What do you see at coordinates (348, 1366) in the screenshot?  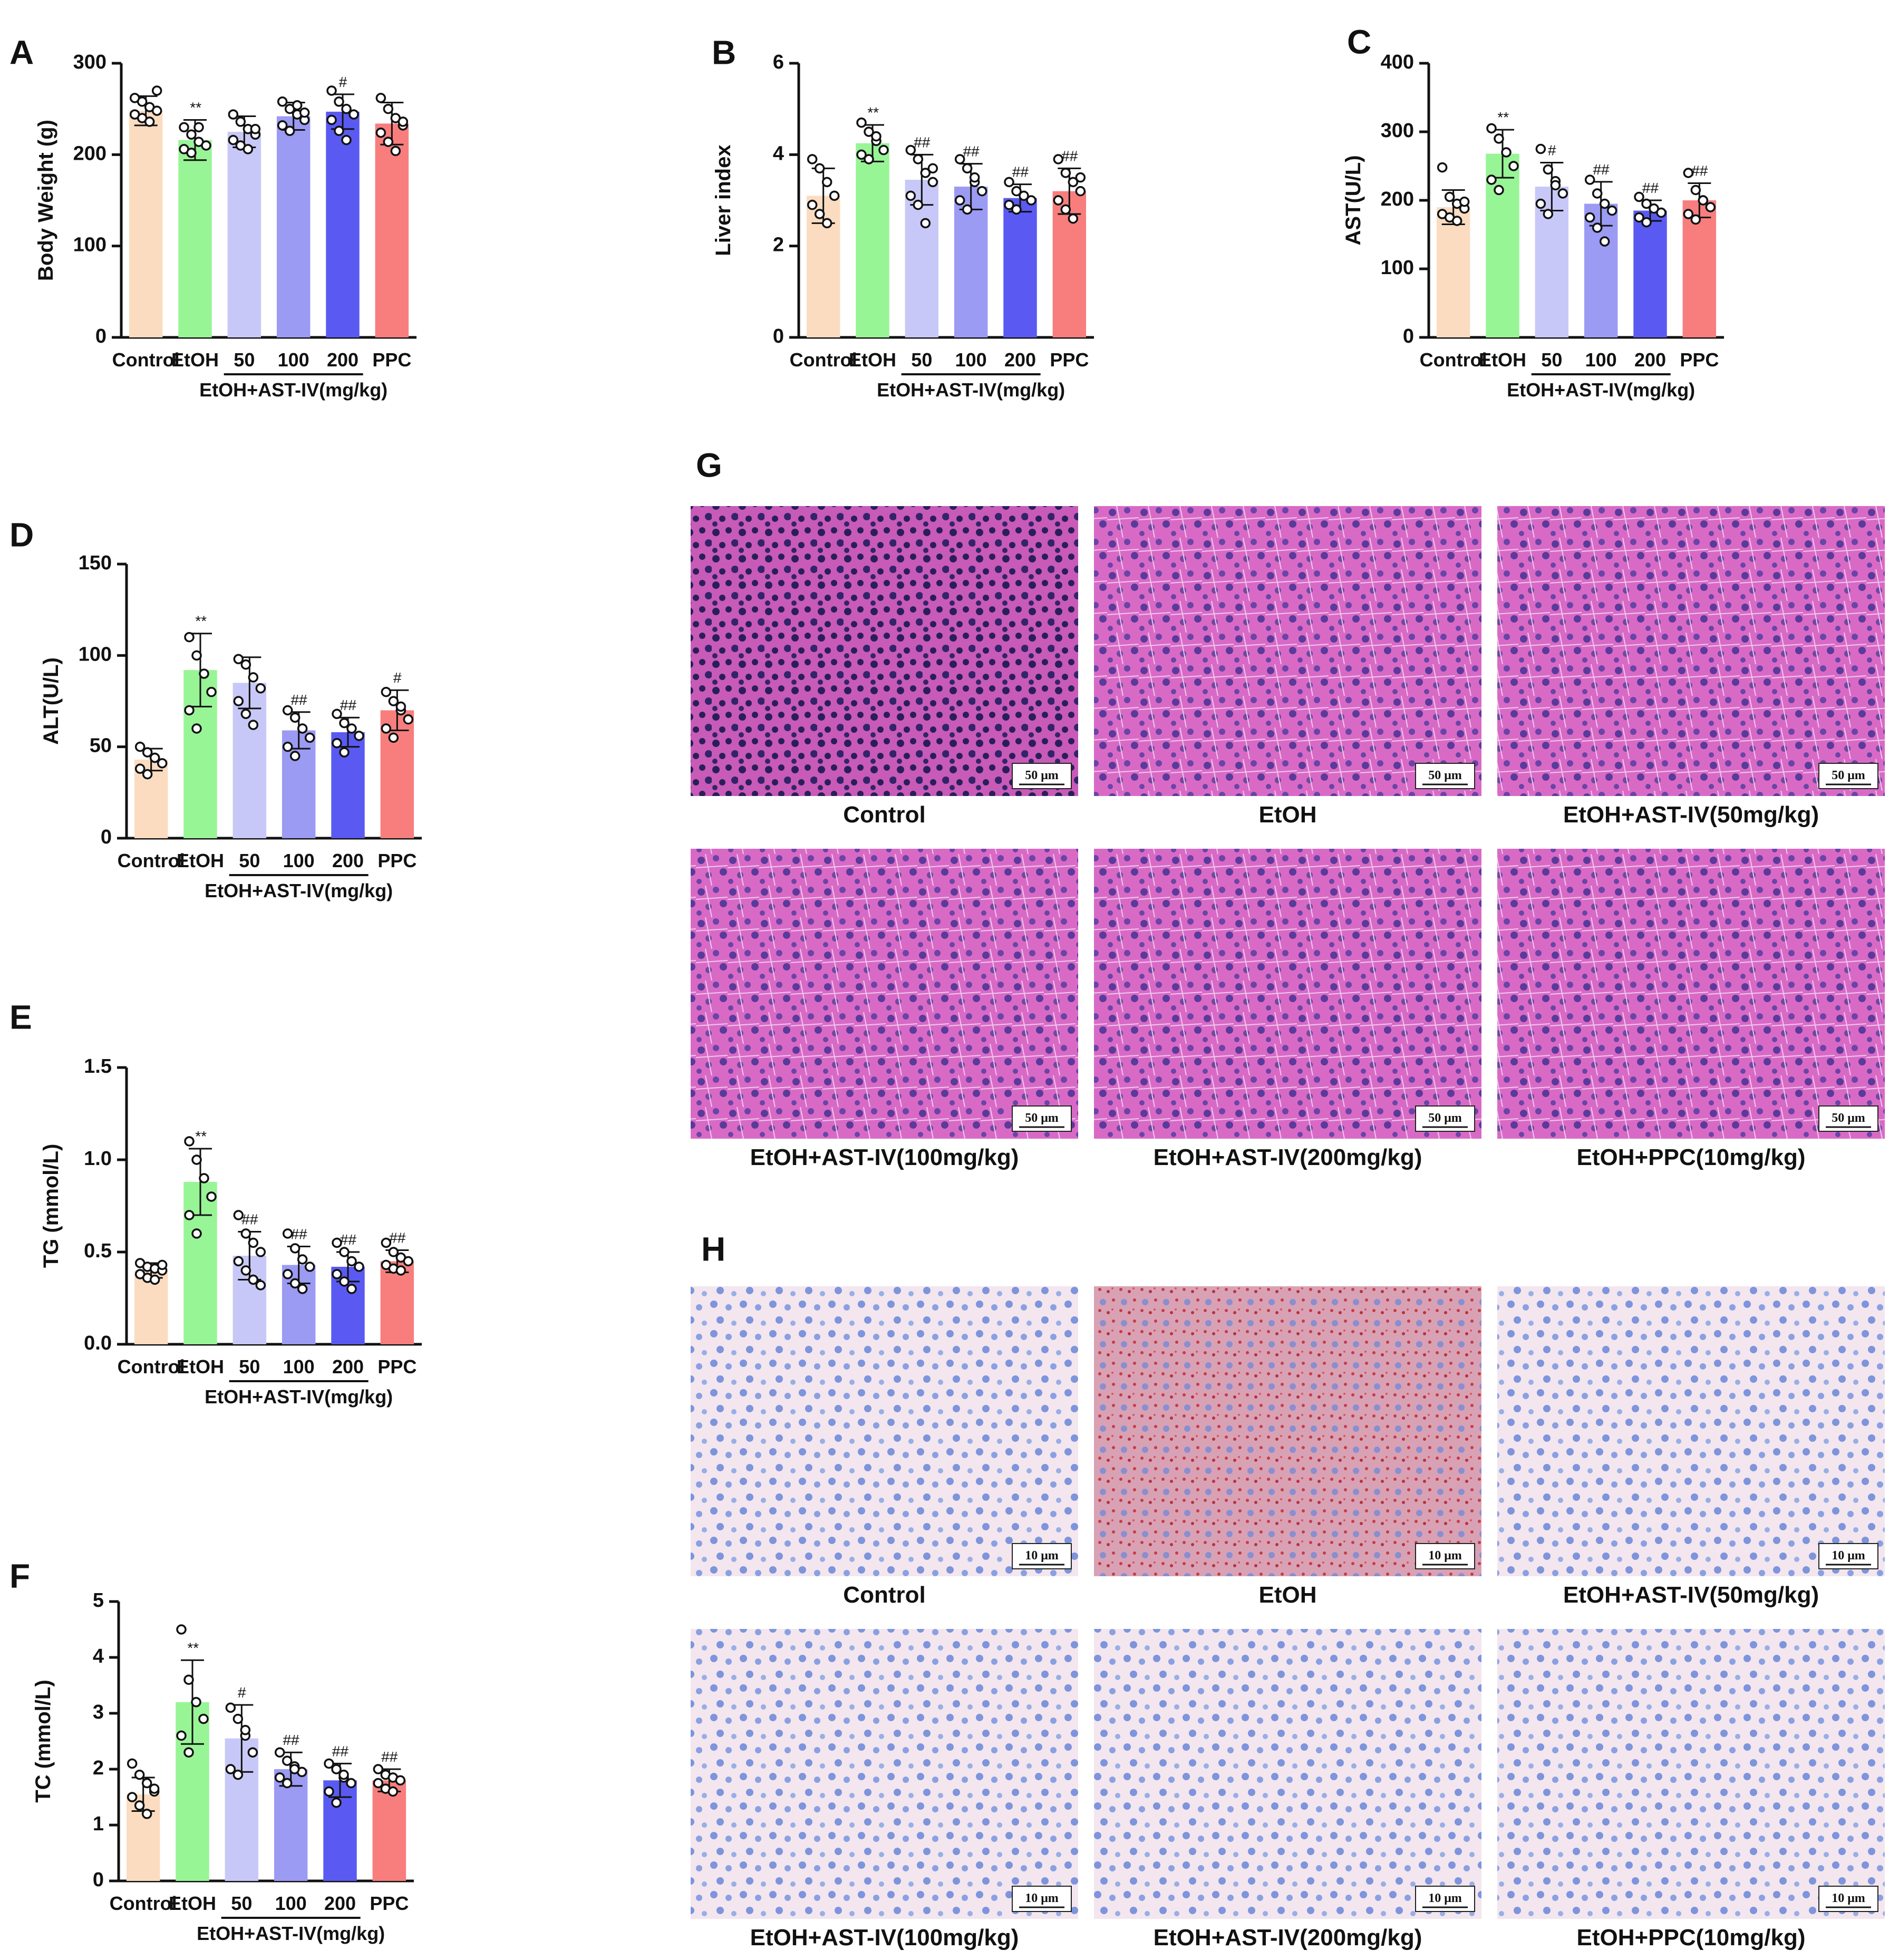 I see `x-category-label: 200` at bounding box center [348, 1366].